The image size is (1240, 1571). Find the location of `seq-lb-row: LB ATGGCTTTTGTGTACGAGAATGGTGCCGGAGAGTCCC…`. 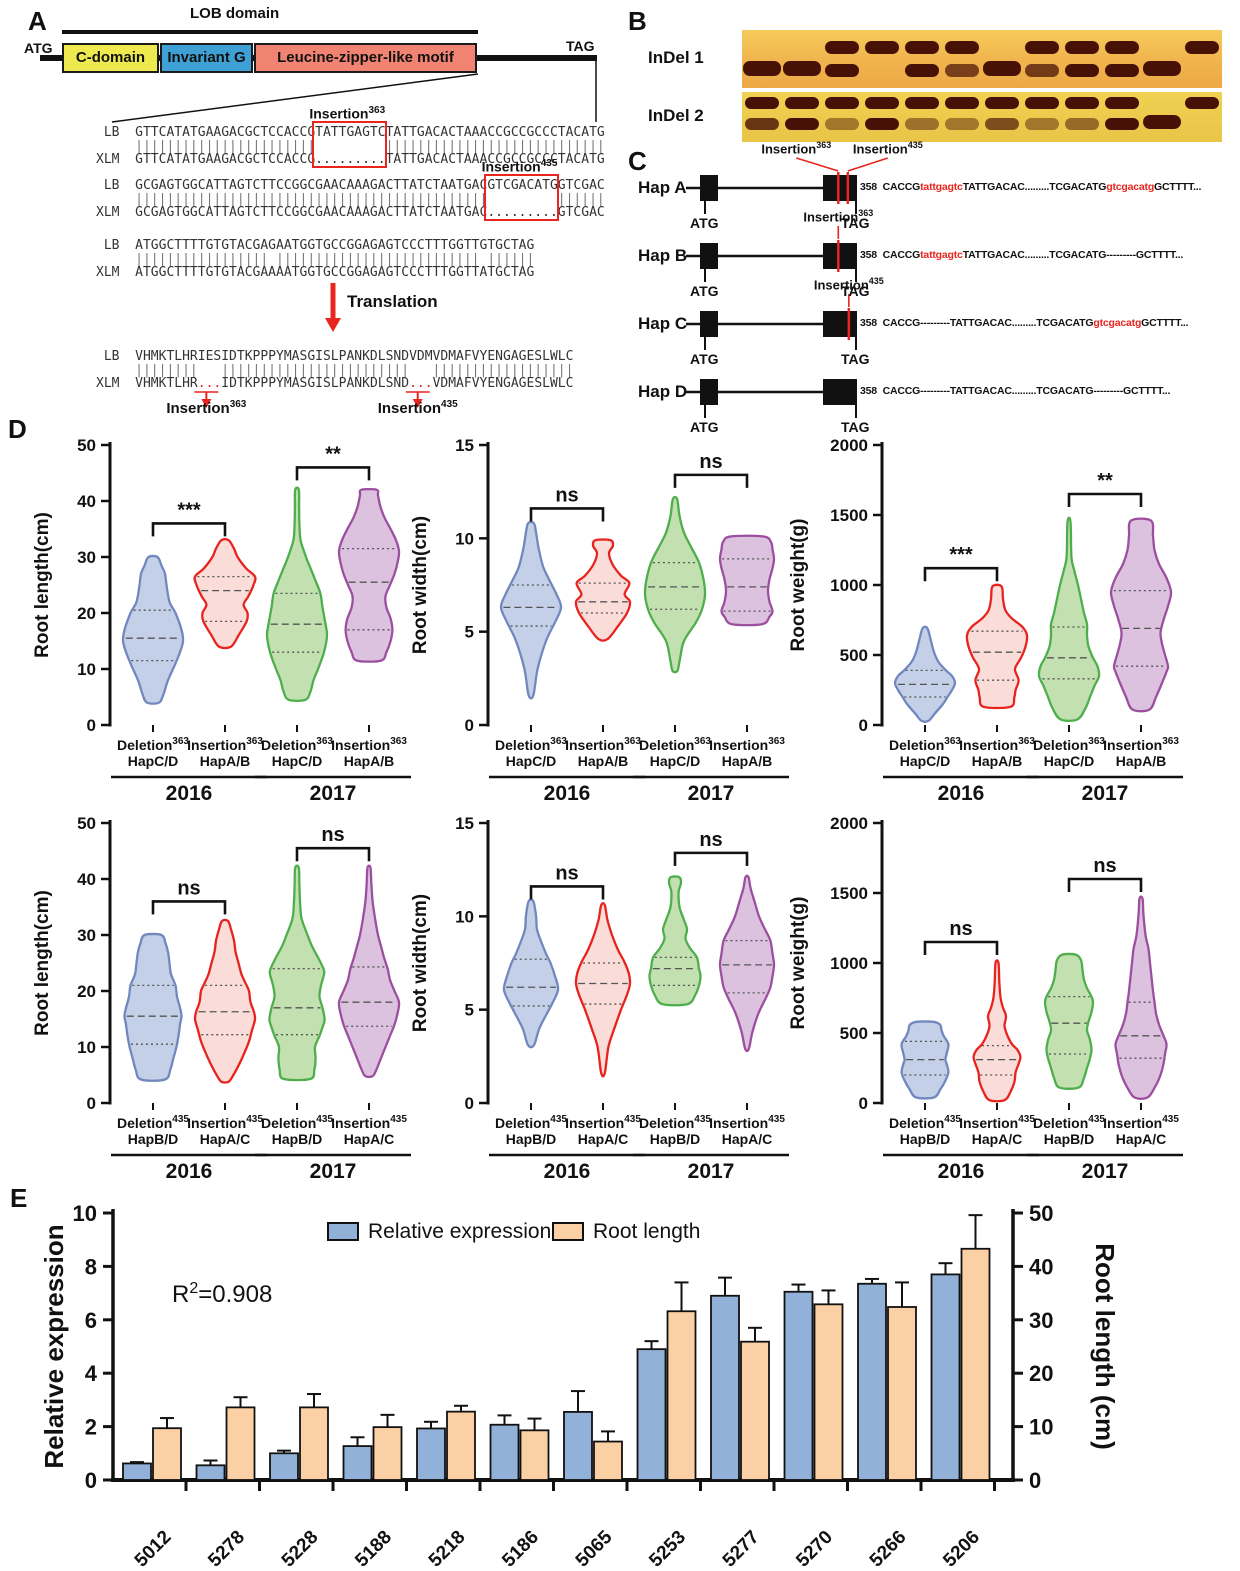

seq-lb-row: LB ATGGCTTTTGTGTACGAGAATGGTGCCGGAGAGTCCC… is located at coordinates (315, 245).